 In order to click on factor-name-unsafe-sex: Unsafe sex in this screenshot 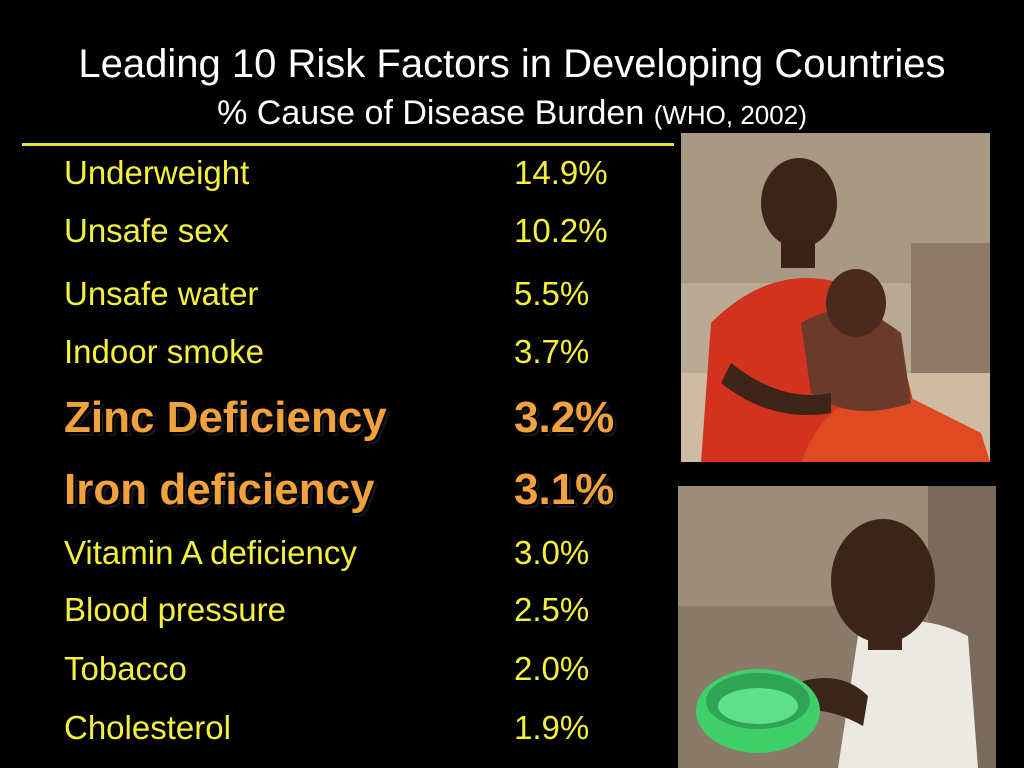, I will do `click(147, 230)`.